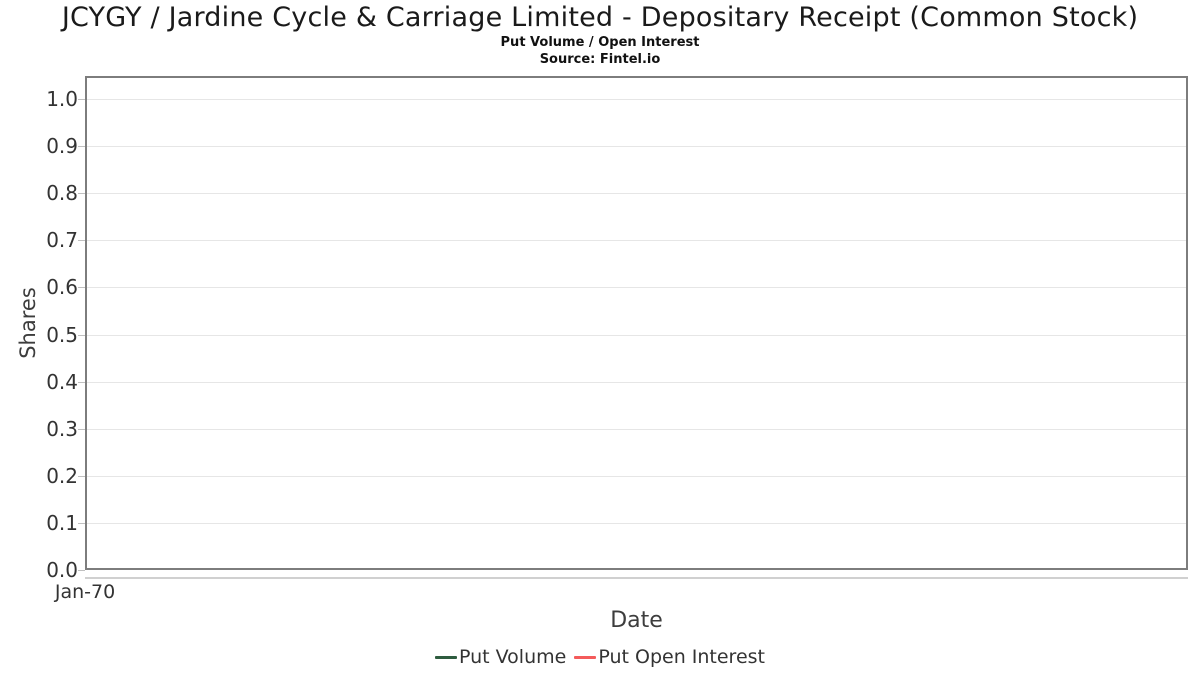 The image size is (1200, 675). I want to click on y-tick-label: 0.7, so click(62, 240).